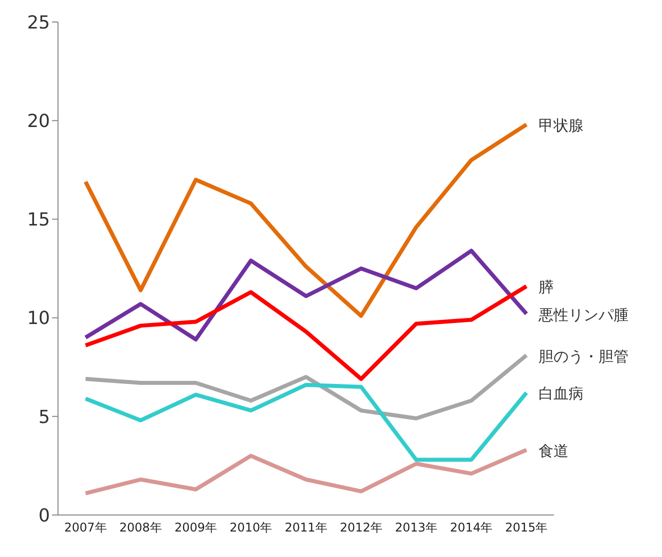 This screenshot has height=557, width=662. I want to click on y-tick-label: 20, so click(38, 121).